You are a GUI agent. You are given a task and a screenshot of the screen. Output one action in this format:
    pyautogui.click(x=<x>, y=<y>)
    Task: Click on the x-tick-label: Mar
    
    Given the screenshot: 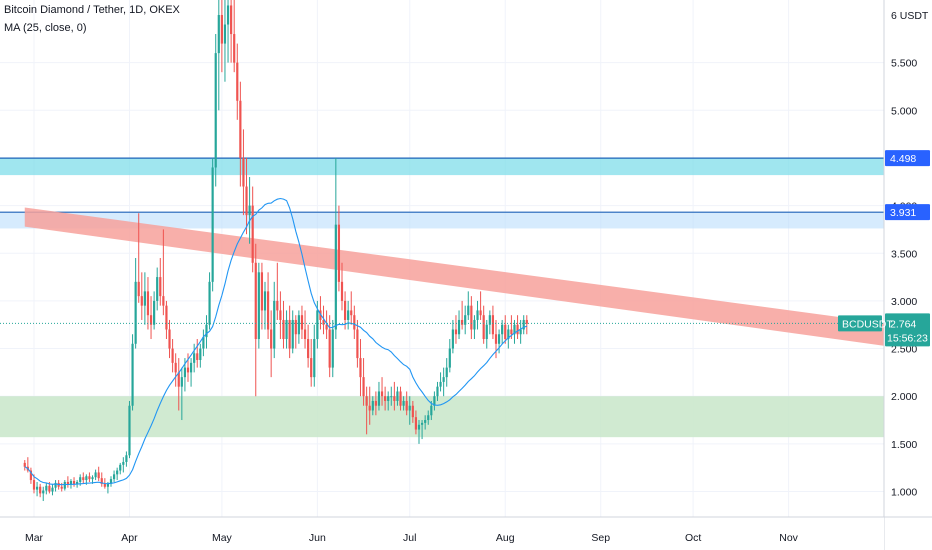 What is the action you would take?
    pyautogui.click(x=34, y=538)
    